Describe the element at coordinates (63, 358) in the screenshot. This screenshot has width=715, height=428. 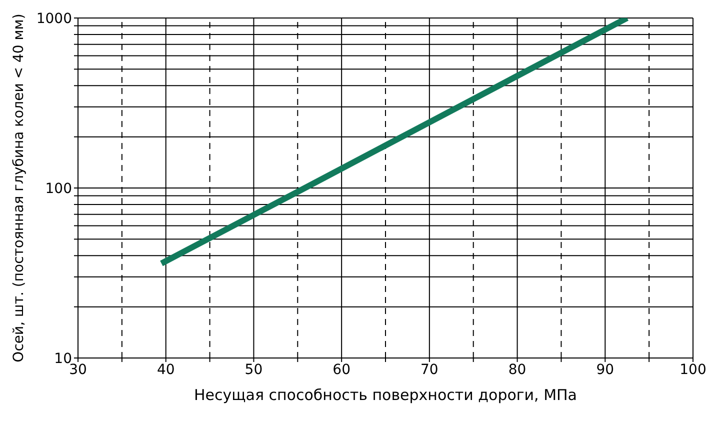
I see `y-tick-label: 10` at that location.